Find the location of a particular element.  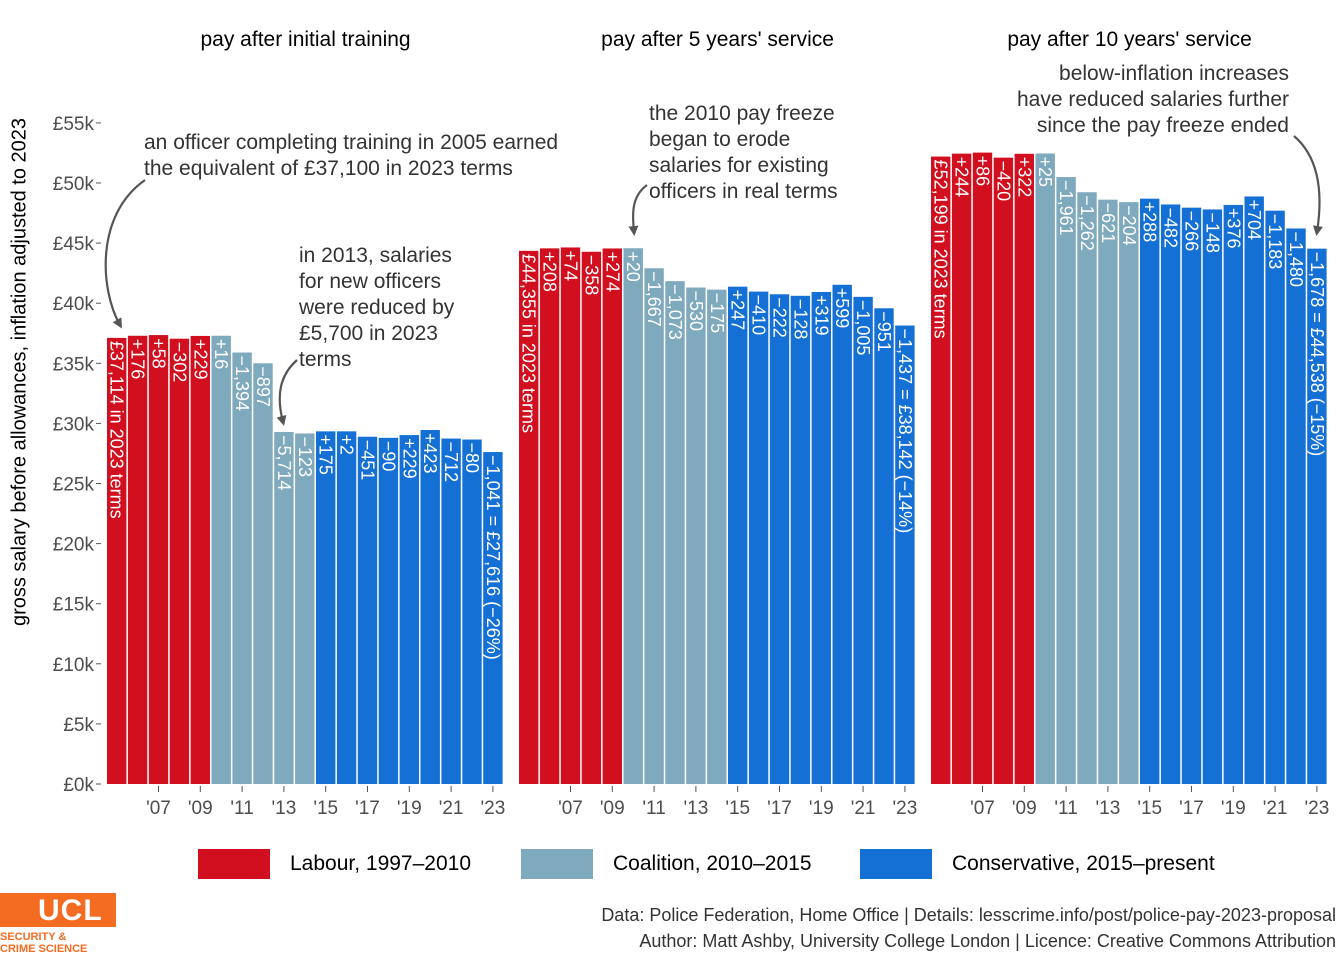

y-tick-label: £30k is located at coordinates (74, 424).